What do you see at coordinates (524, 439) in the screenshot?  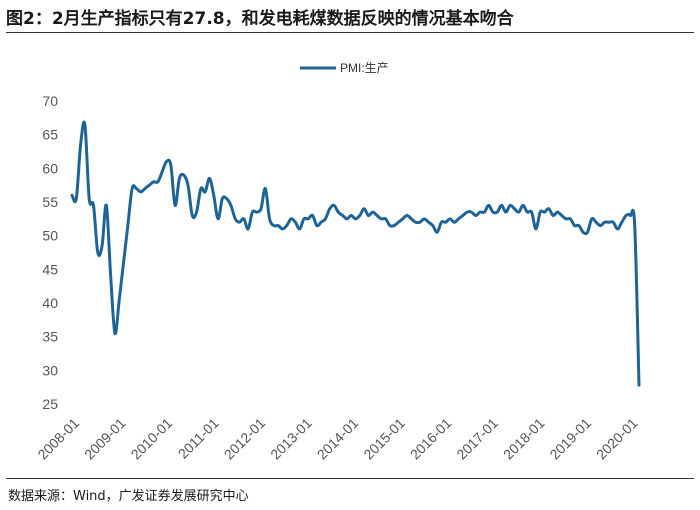 I see `x-tick-label: 2018-01` at bounding box center [524, 439].